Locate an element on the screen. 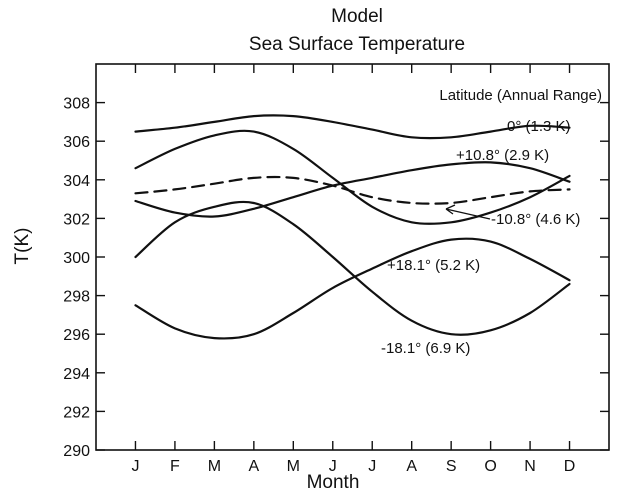 This screenshot has width=621, height=502. y-tick-label-4: 298 is located at coordinates (76, 297).